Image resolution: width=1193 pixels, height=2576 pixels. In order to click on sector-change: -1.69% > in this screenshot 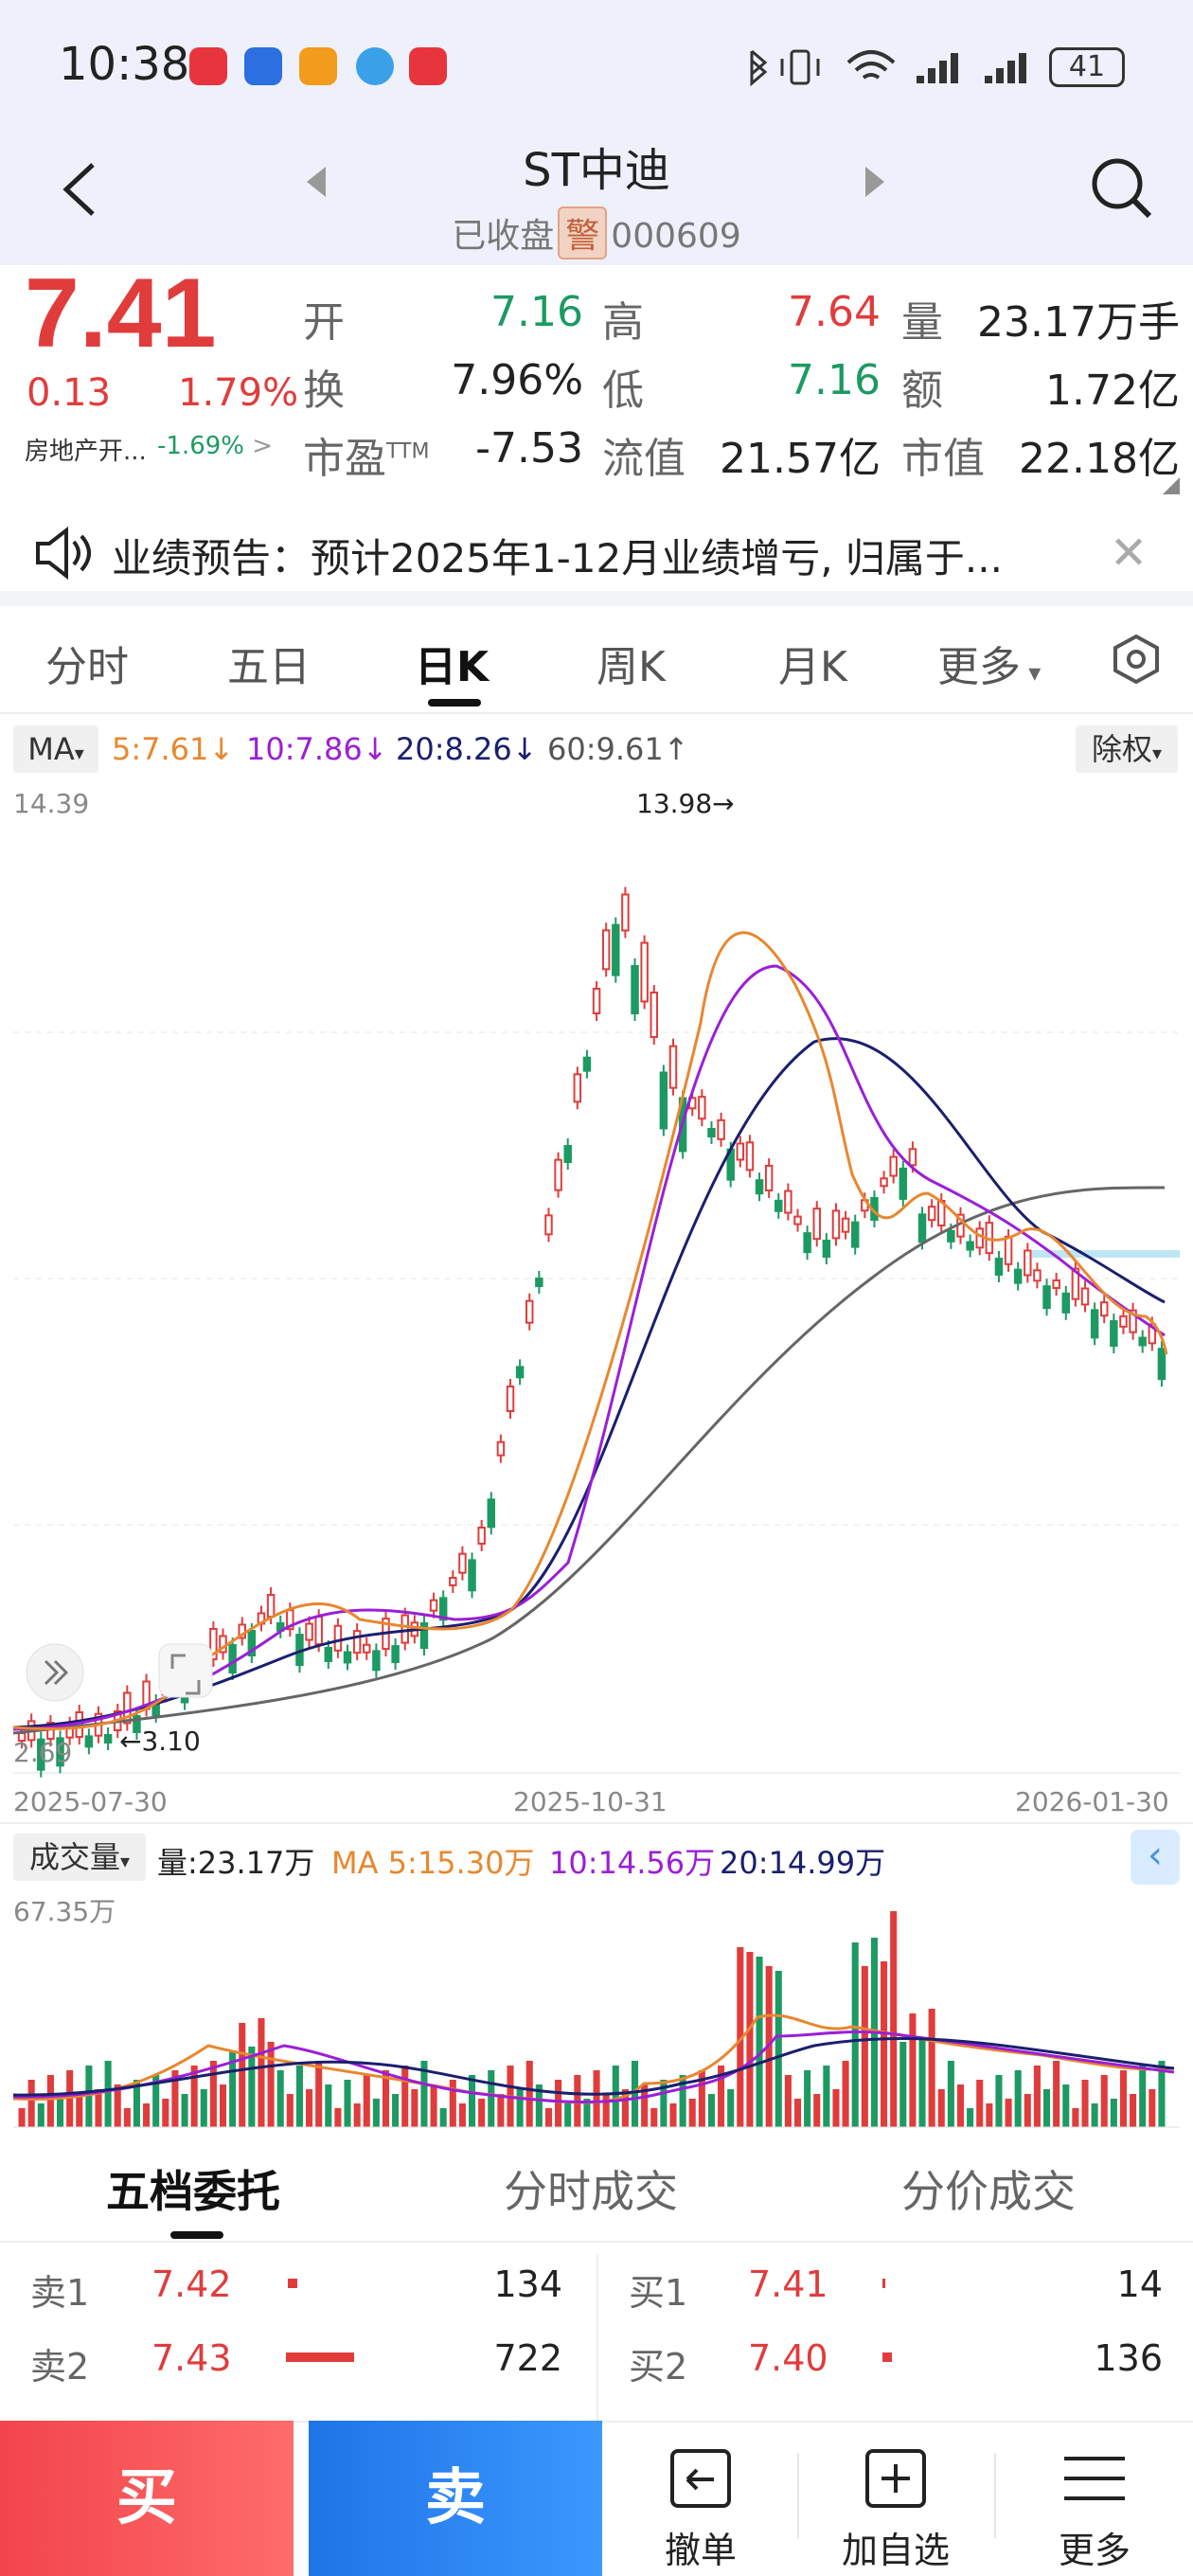, I will do `click(215, 446)`.